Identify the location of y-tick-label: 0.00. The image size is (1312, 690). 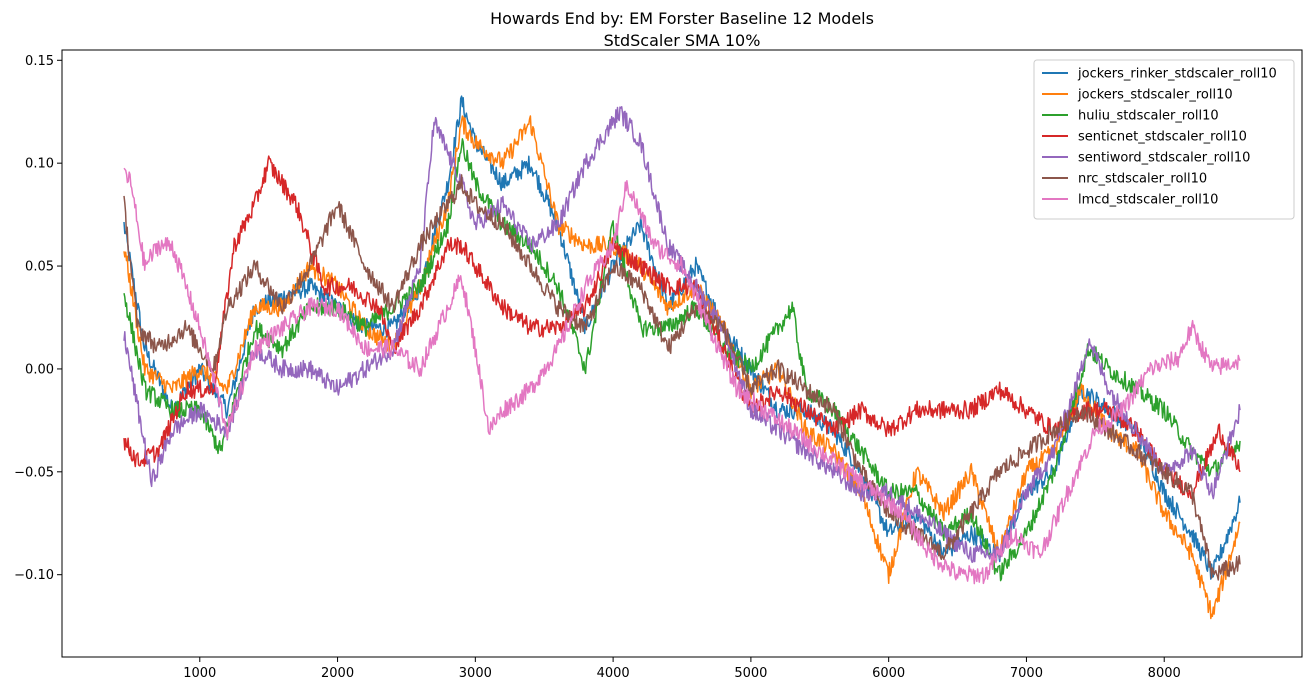
(39, 369).